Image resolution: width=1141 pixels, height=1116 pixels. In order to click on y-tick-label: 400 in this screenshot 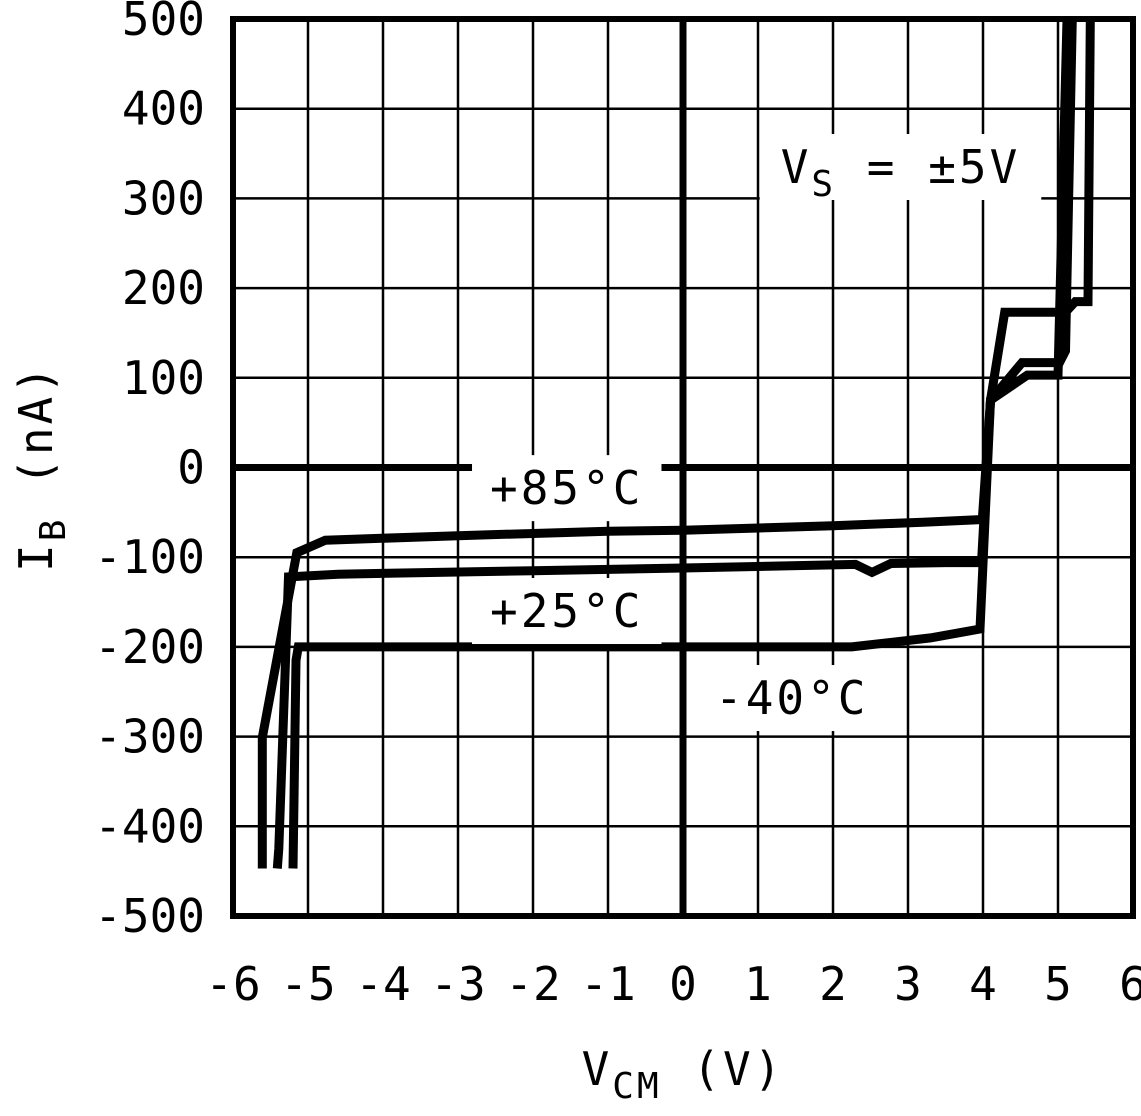, I will do `click(163, 109)`.